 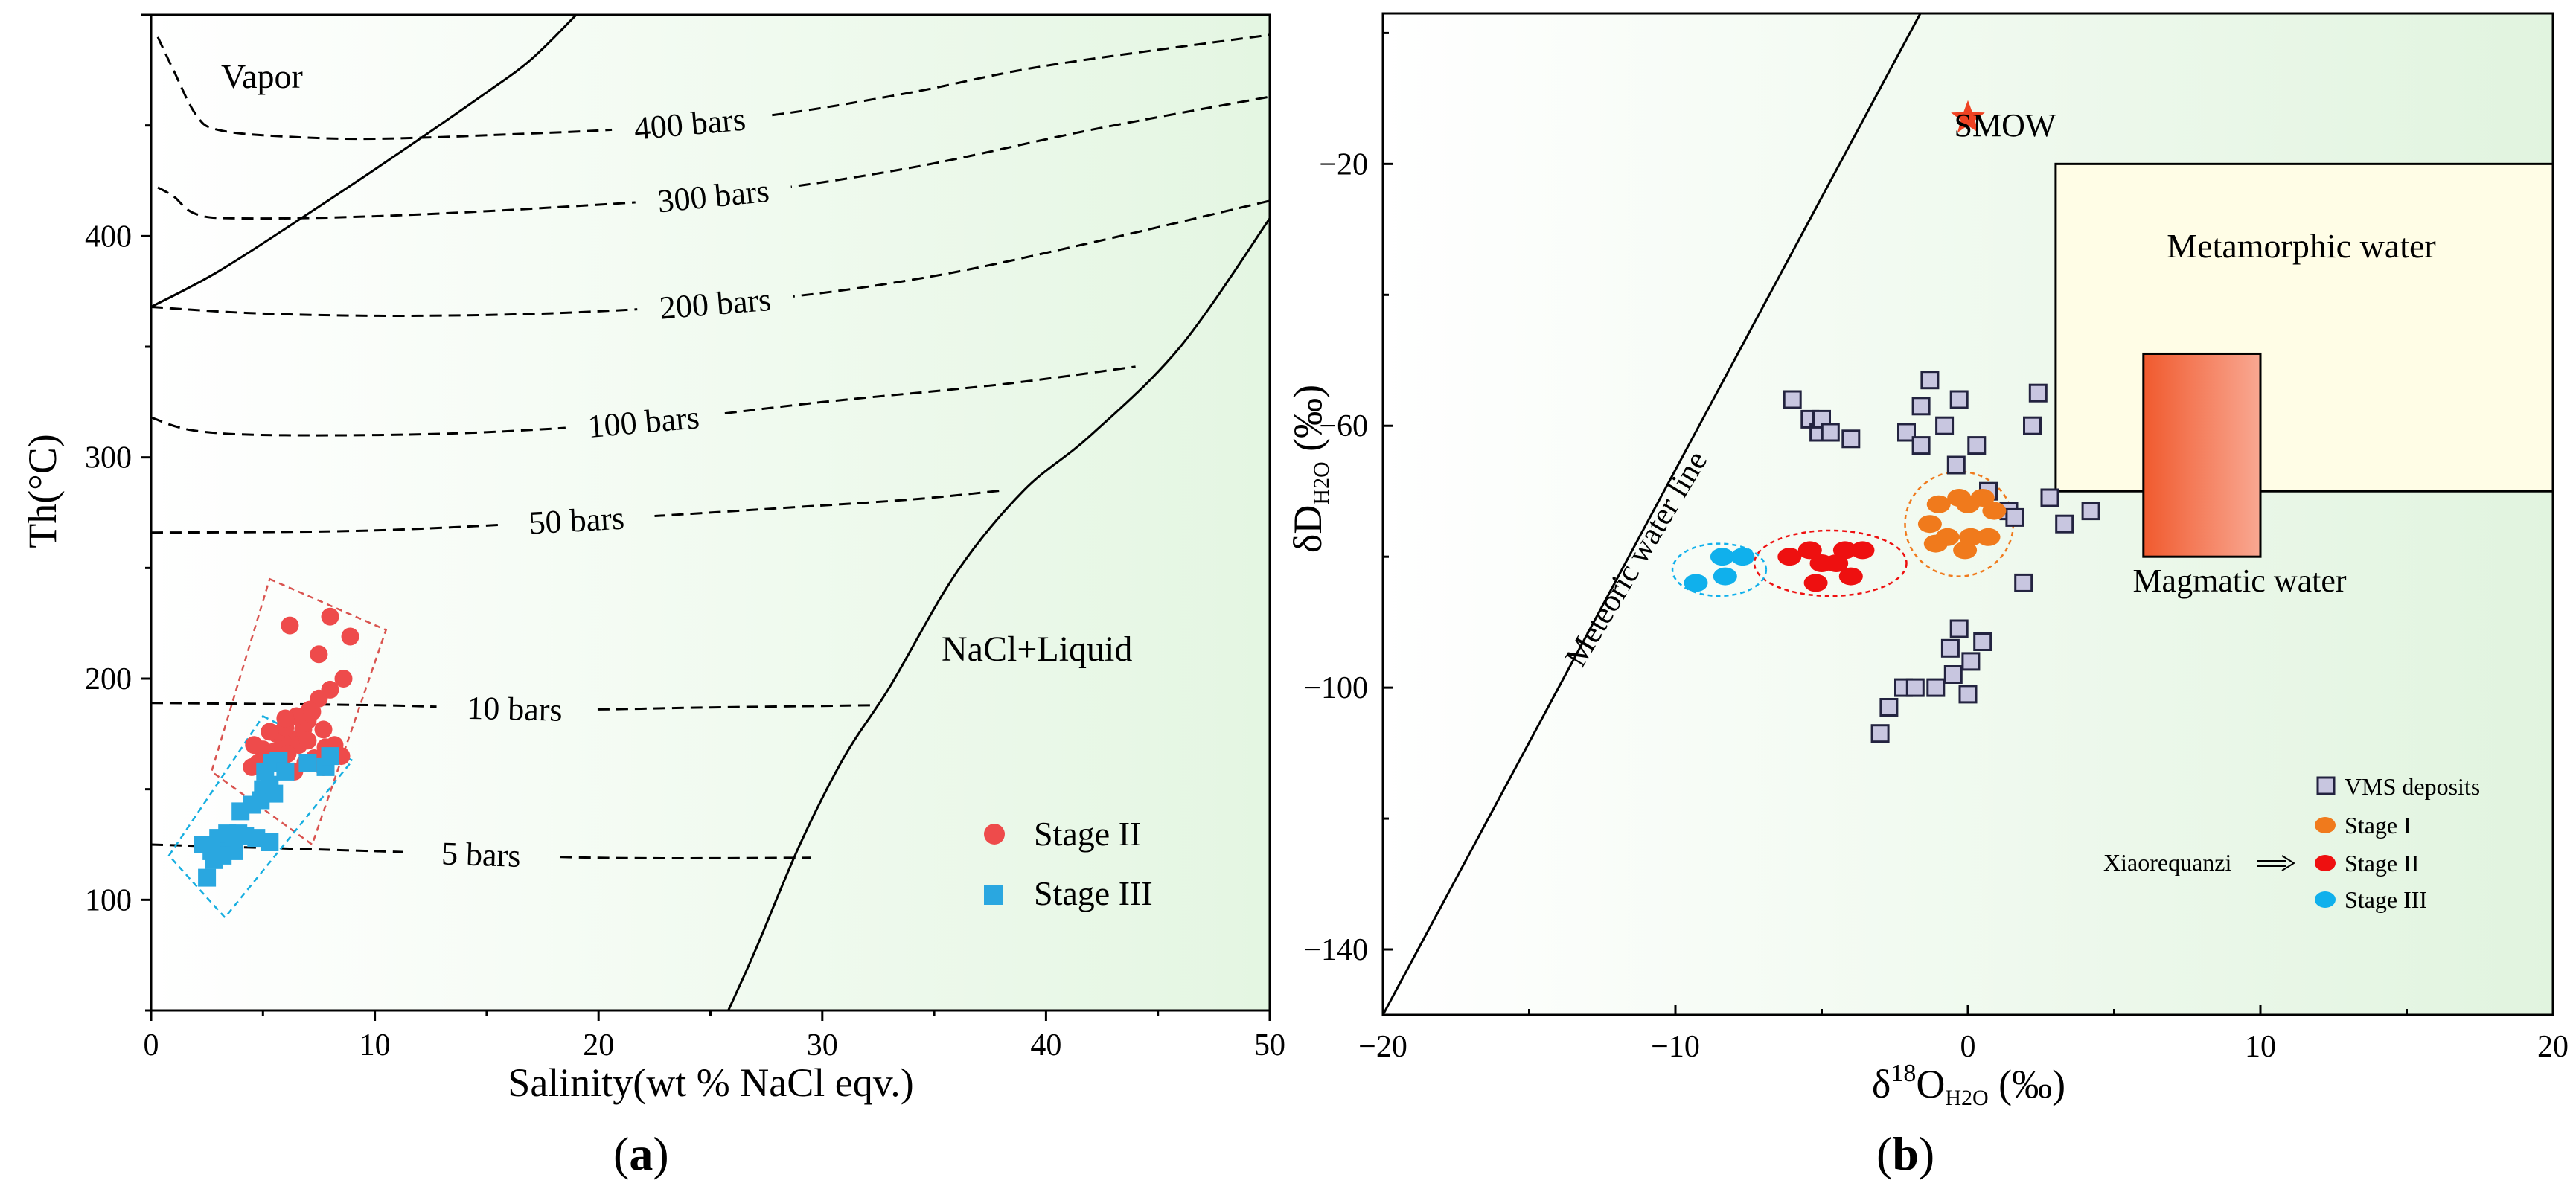 What do you see at coordinates (1087, 834) in the screenshot?
I see `legend-a-stage-ii-label: Stage II` at bounding box center [1087, 834].